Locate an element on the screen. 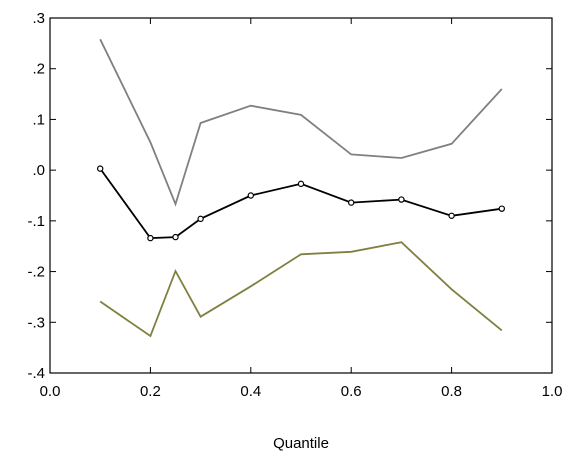  y-tick-label: -.1 is located at coordinates (36, 221).